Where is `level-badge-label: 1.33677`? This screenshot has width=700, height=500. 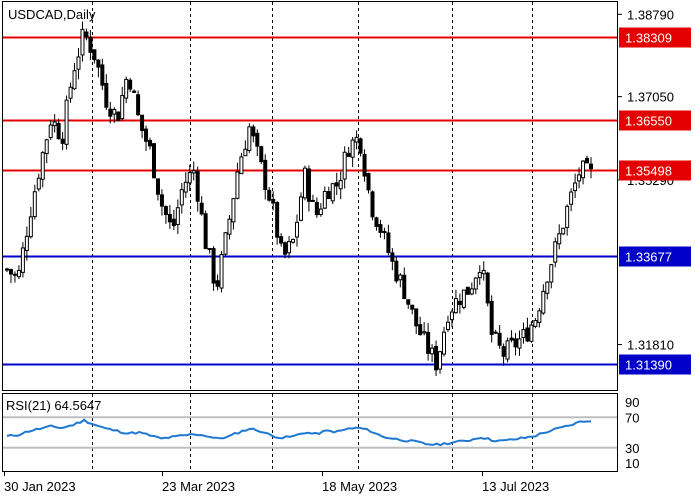 level-badge-label: 1.33677 is located at coordinates (648, 257).